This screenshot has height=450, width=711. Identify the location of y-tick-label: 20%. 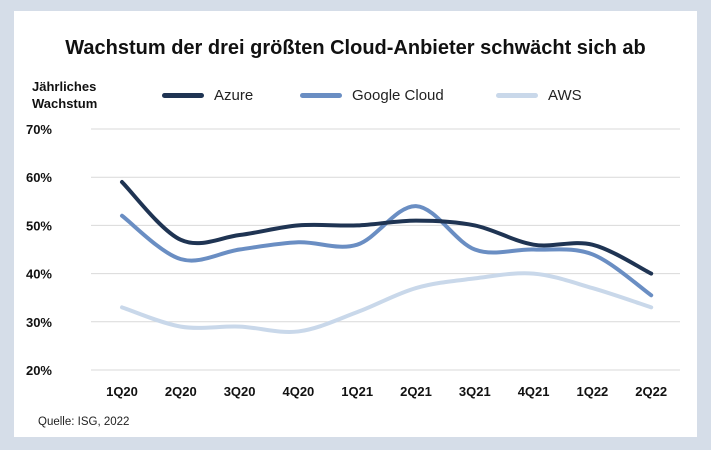
(39, 370).